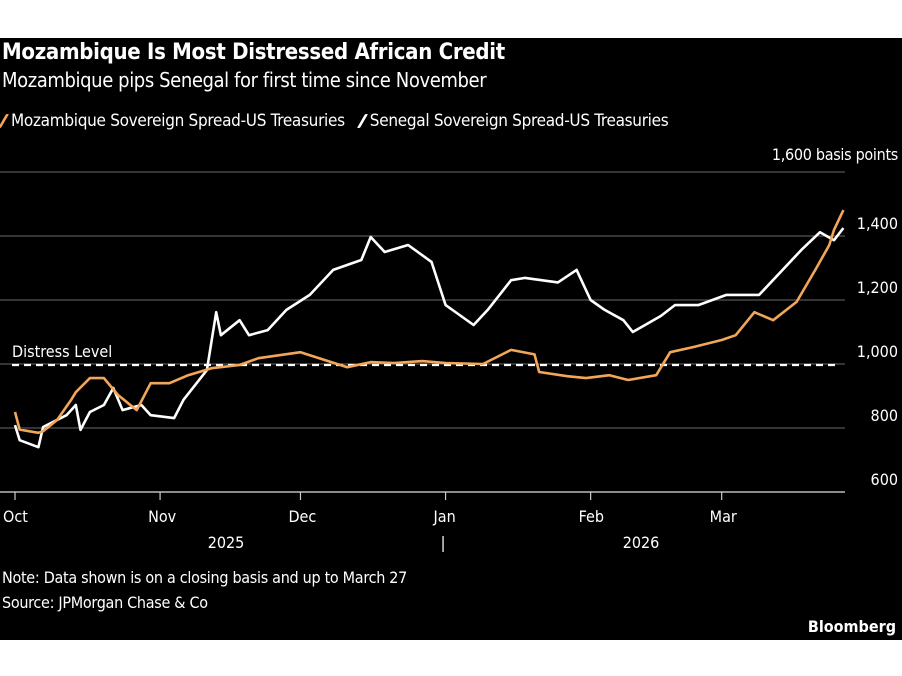  I want to click on year-label: |, so click(443, 542).